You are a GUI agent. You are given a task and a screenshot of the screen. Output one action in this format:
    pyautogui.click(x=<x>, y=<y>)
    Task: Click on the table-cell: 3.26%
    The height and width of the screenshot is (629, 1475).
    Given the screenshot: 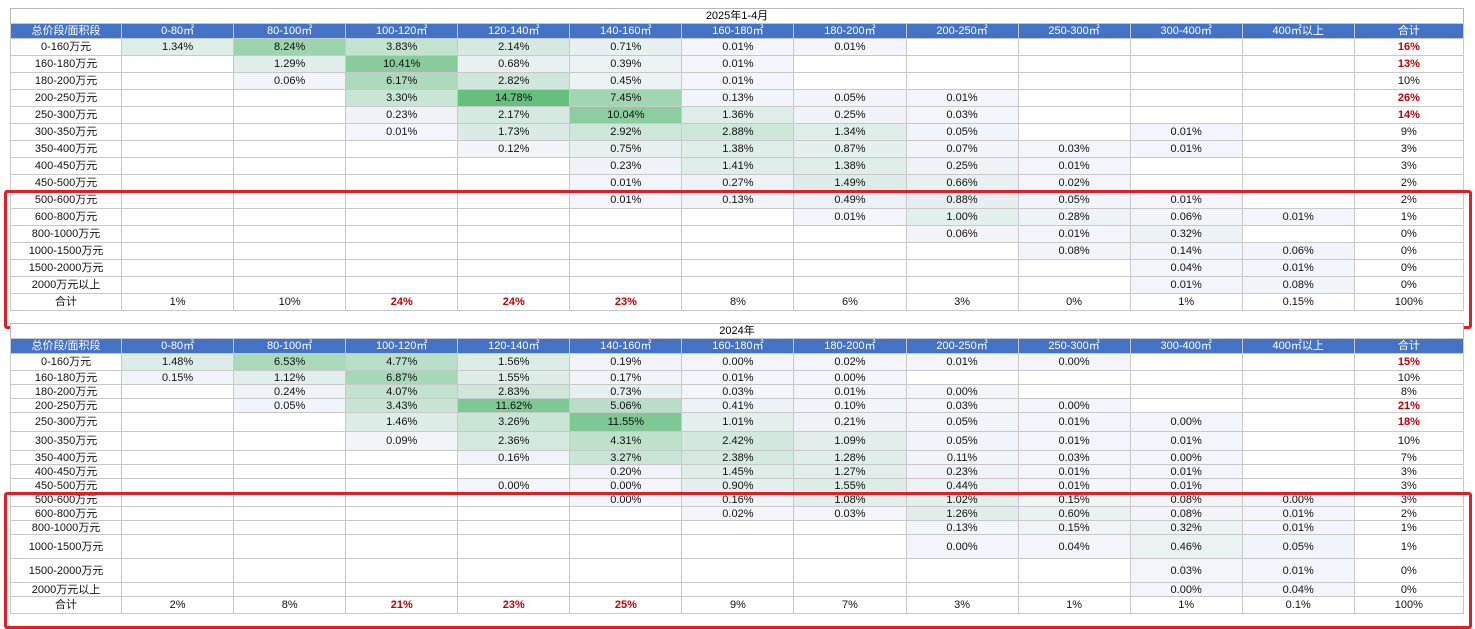 What is the action you would take?
    pyautogui.click(x=514, y=422)
    